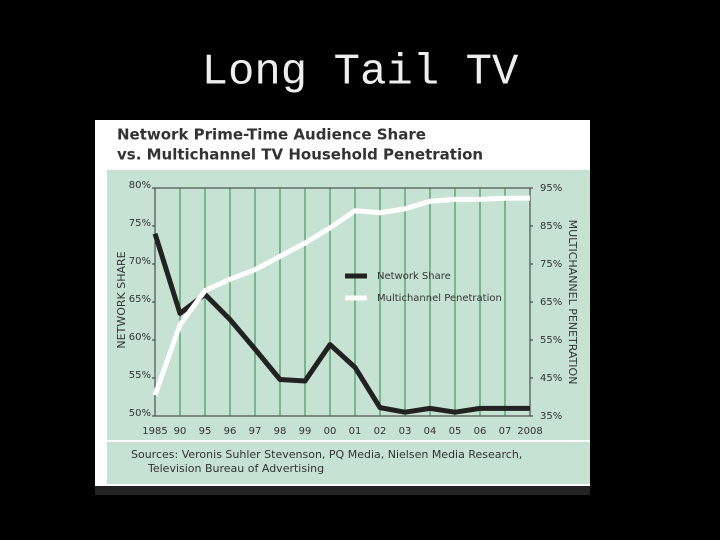 This screenshot has width=720, height=540. I want to click on x-tick-label: 99, so click(305, 431).